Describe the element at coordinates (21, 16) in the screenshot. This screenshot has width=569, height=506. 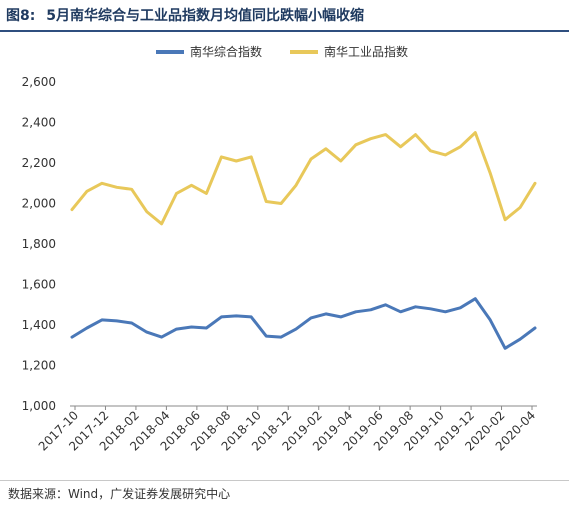
I see `figure-label: 图8:` at that location.